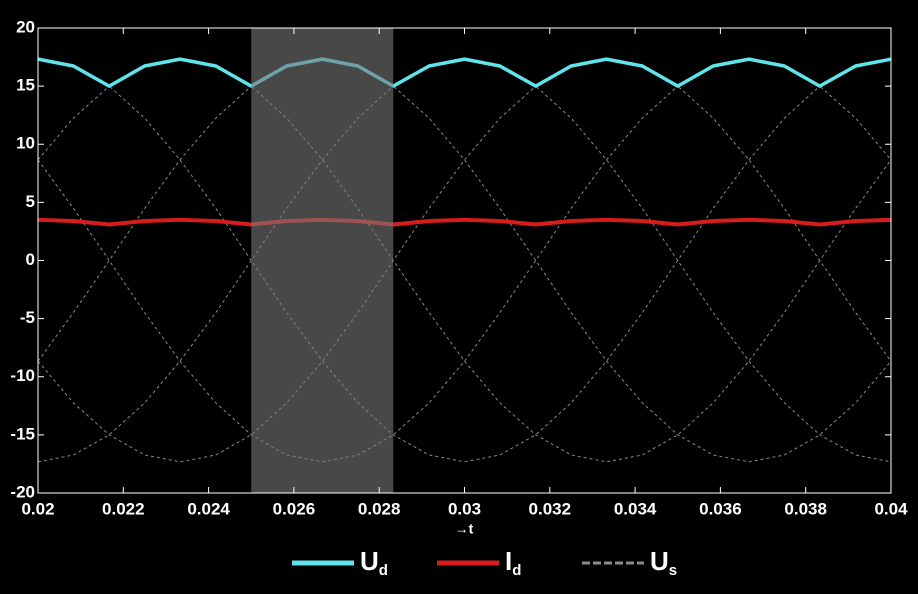 Image resolution: width=918 pixels, height=594 pixels. Describe the element at coordinates (635, 508) in the screenshot. I see `x-tick-label: 0.034` at that location.